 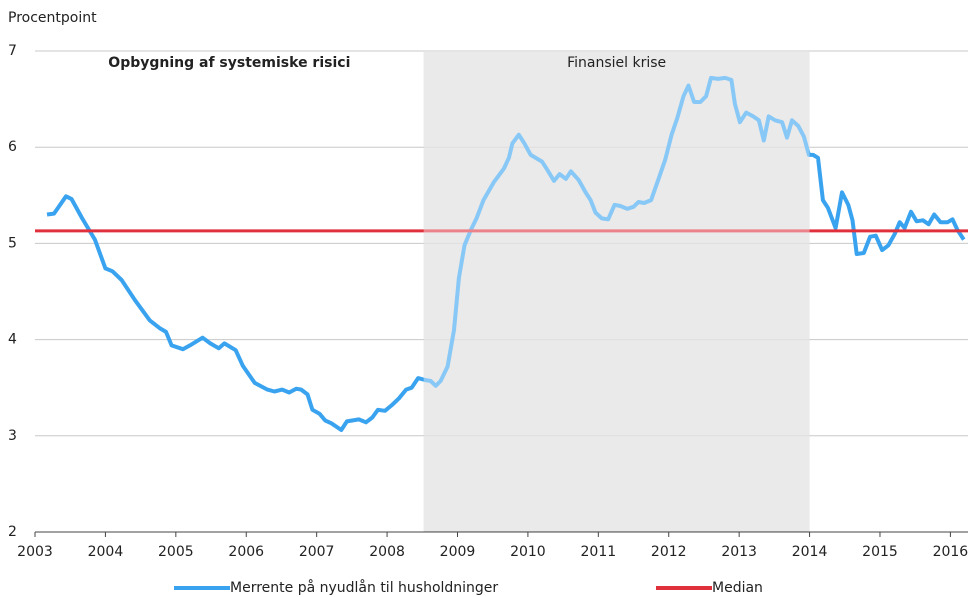 I want to click on x-tick-label: 2009, so click(x=458, y=552).